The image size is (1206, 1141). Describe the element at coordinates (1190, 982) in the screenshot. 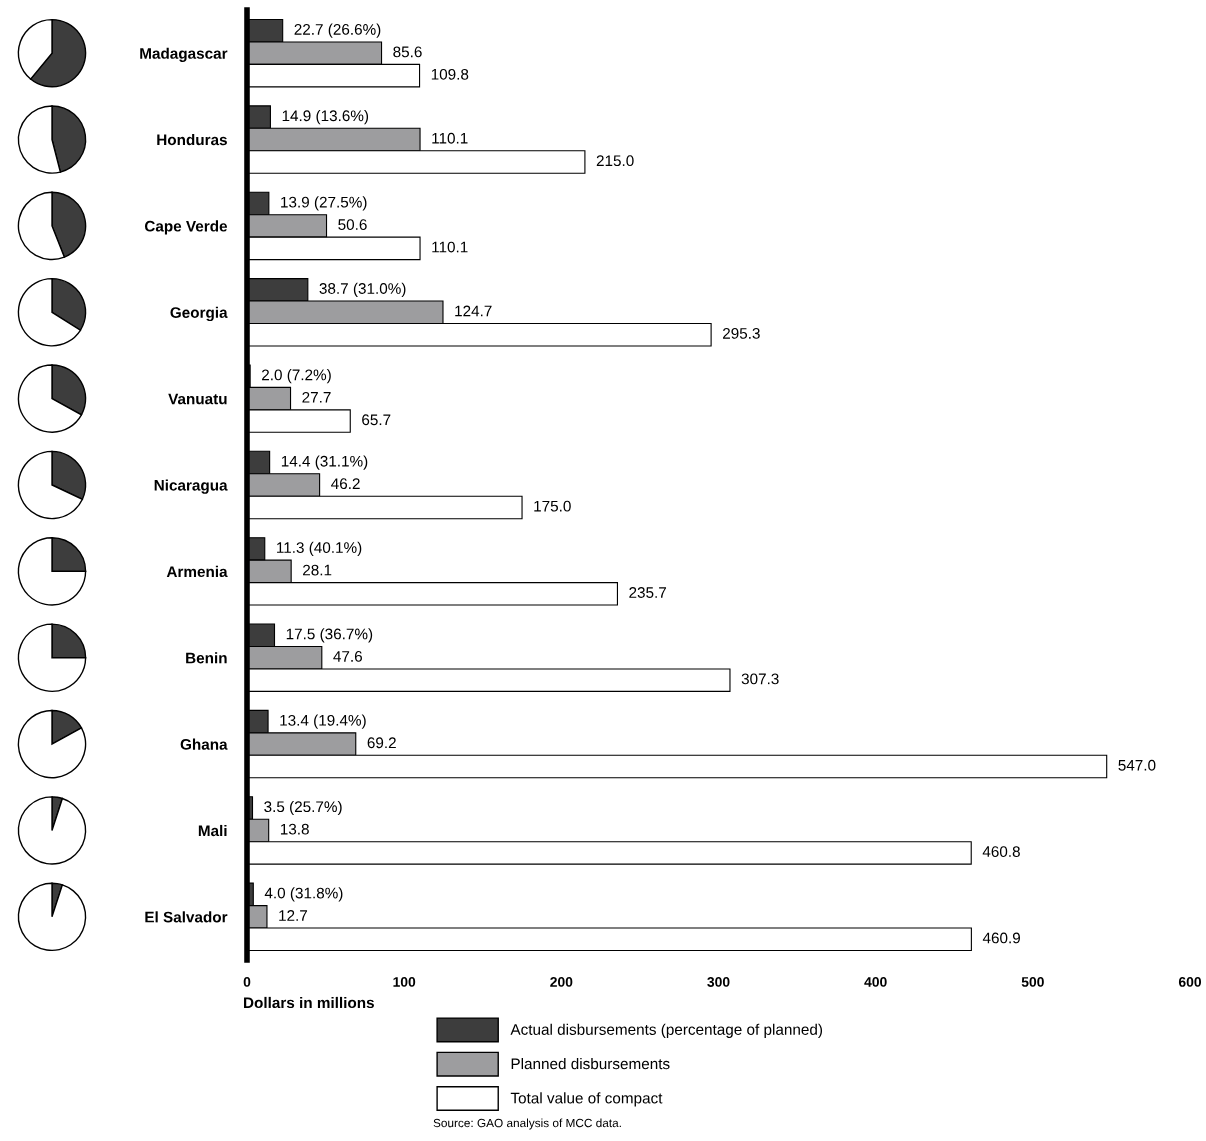

I see `x-tick-label: 600` at that location.